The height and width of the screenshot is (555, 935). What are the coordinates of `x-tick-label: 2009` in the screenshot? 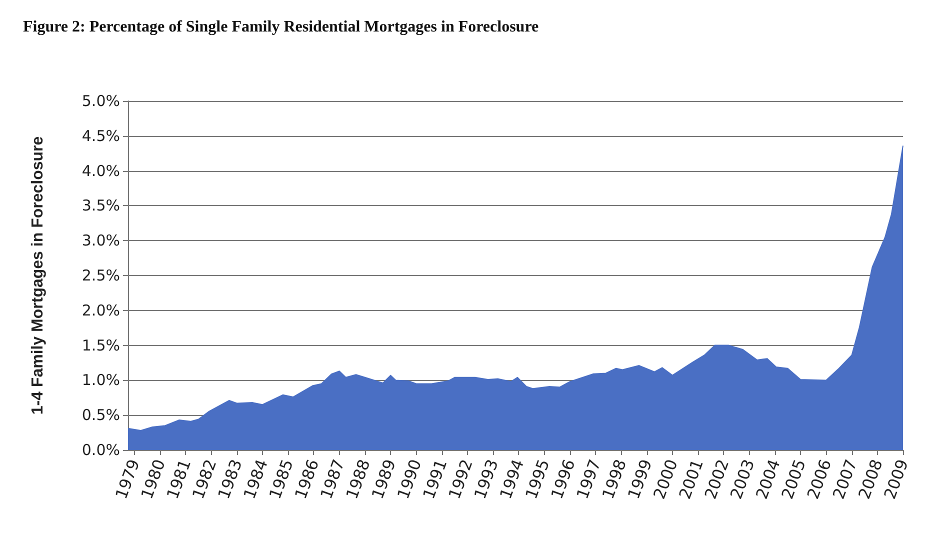 It's located at (896, 479).